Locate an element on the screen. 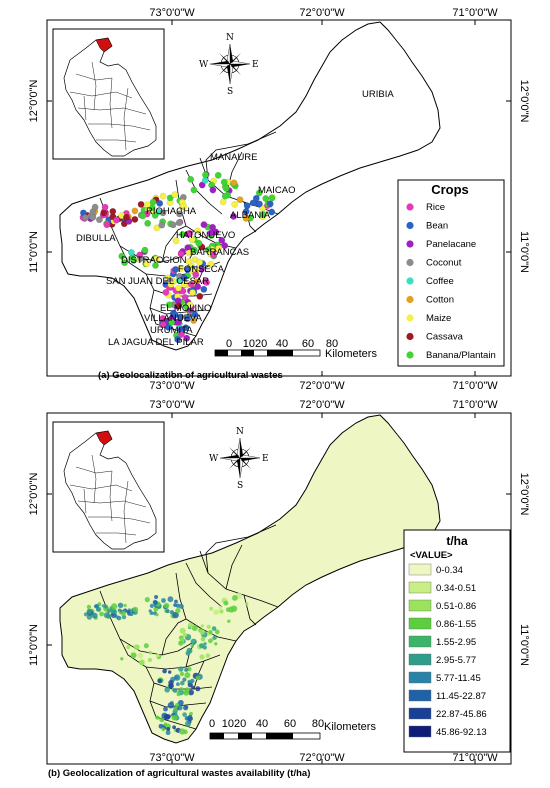 This screenshot has height=788, width=550. panel-a-left-coords: 12°0'0"N 11°0'0"N is located at coordinates (34, 176).